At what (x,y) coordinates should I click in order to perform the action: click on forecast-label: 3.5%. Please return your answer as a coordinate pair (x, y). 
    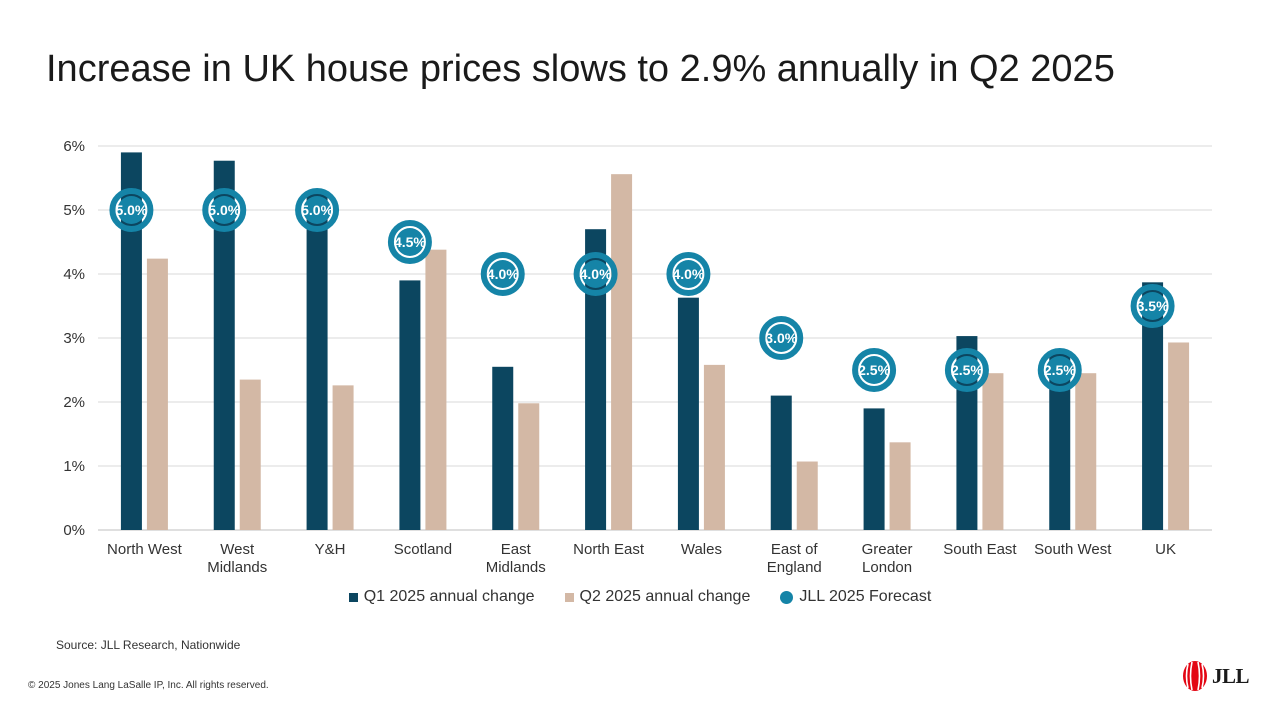
    Looking at the image, I should click on (1153, 306).